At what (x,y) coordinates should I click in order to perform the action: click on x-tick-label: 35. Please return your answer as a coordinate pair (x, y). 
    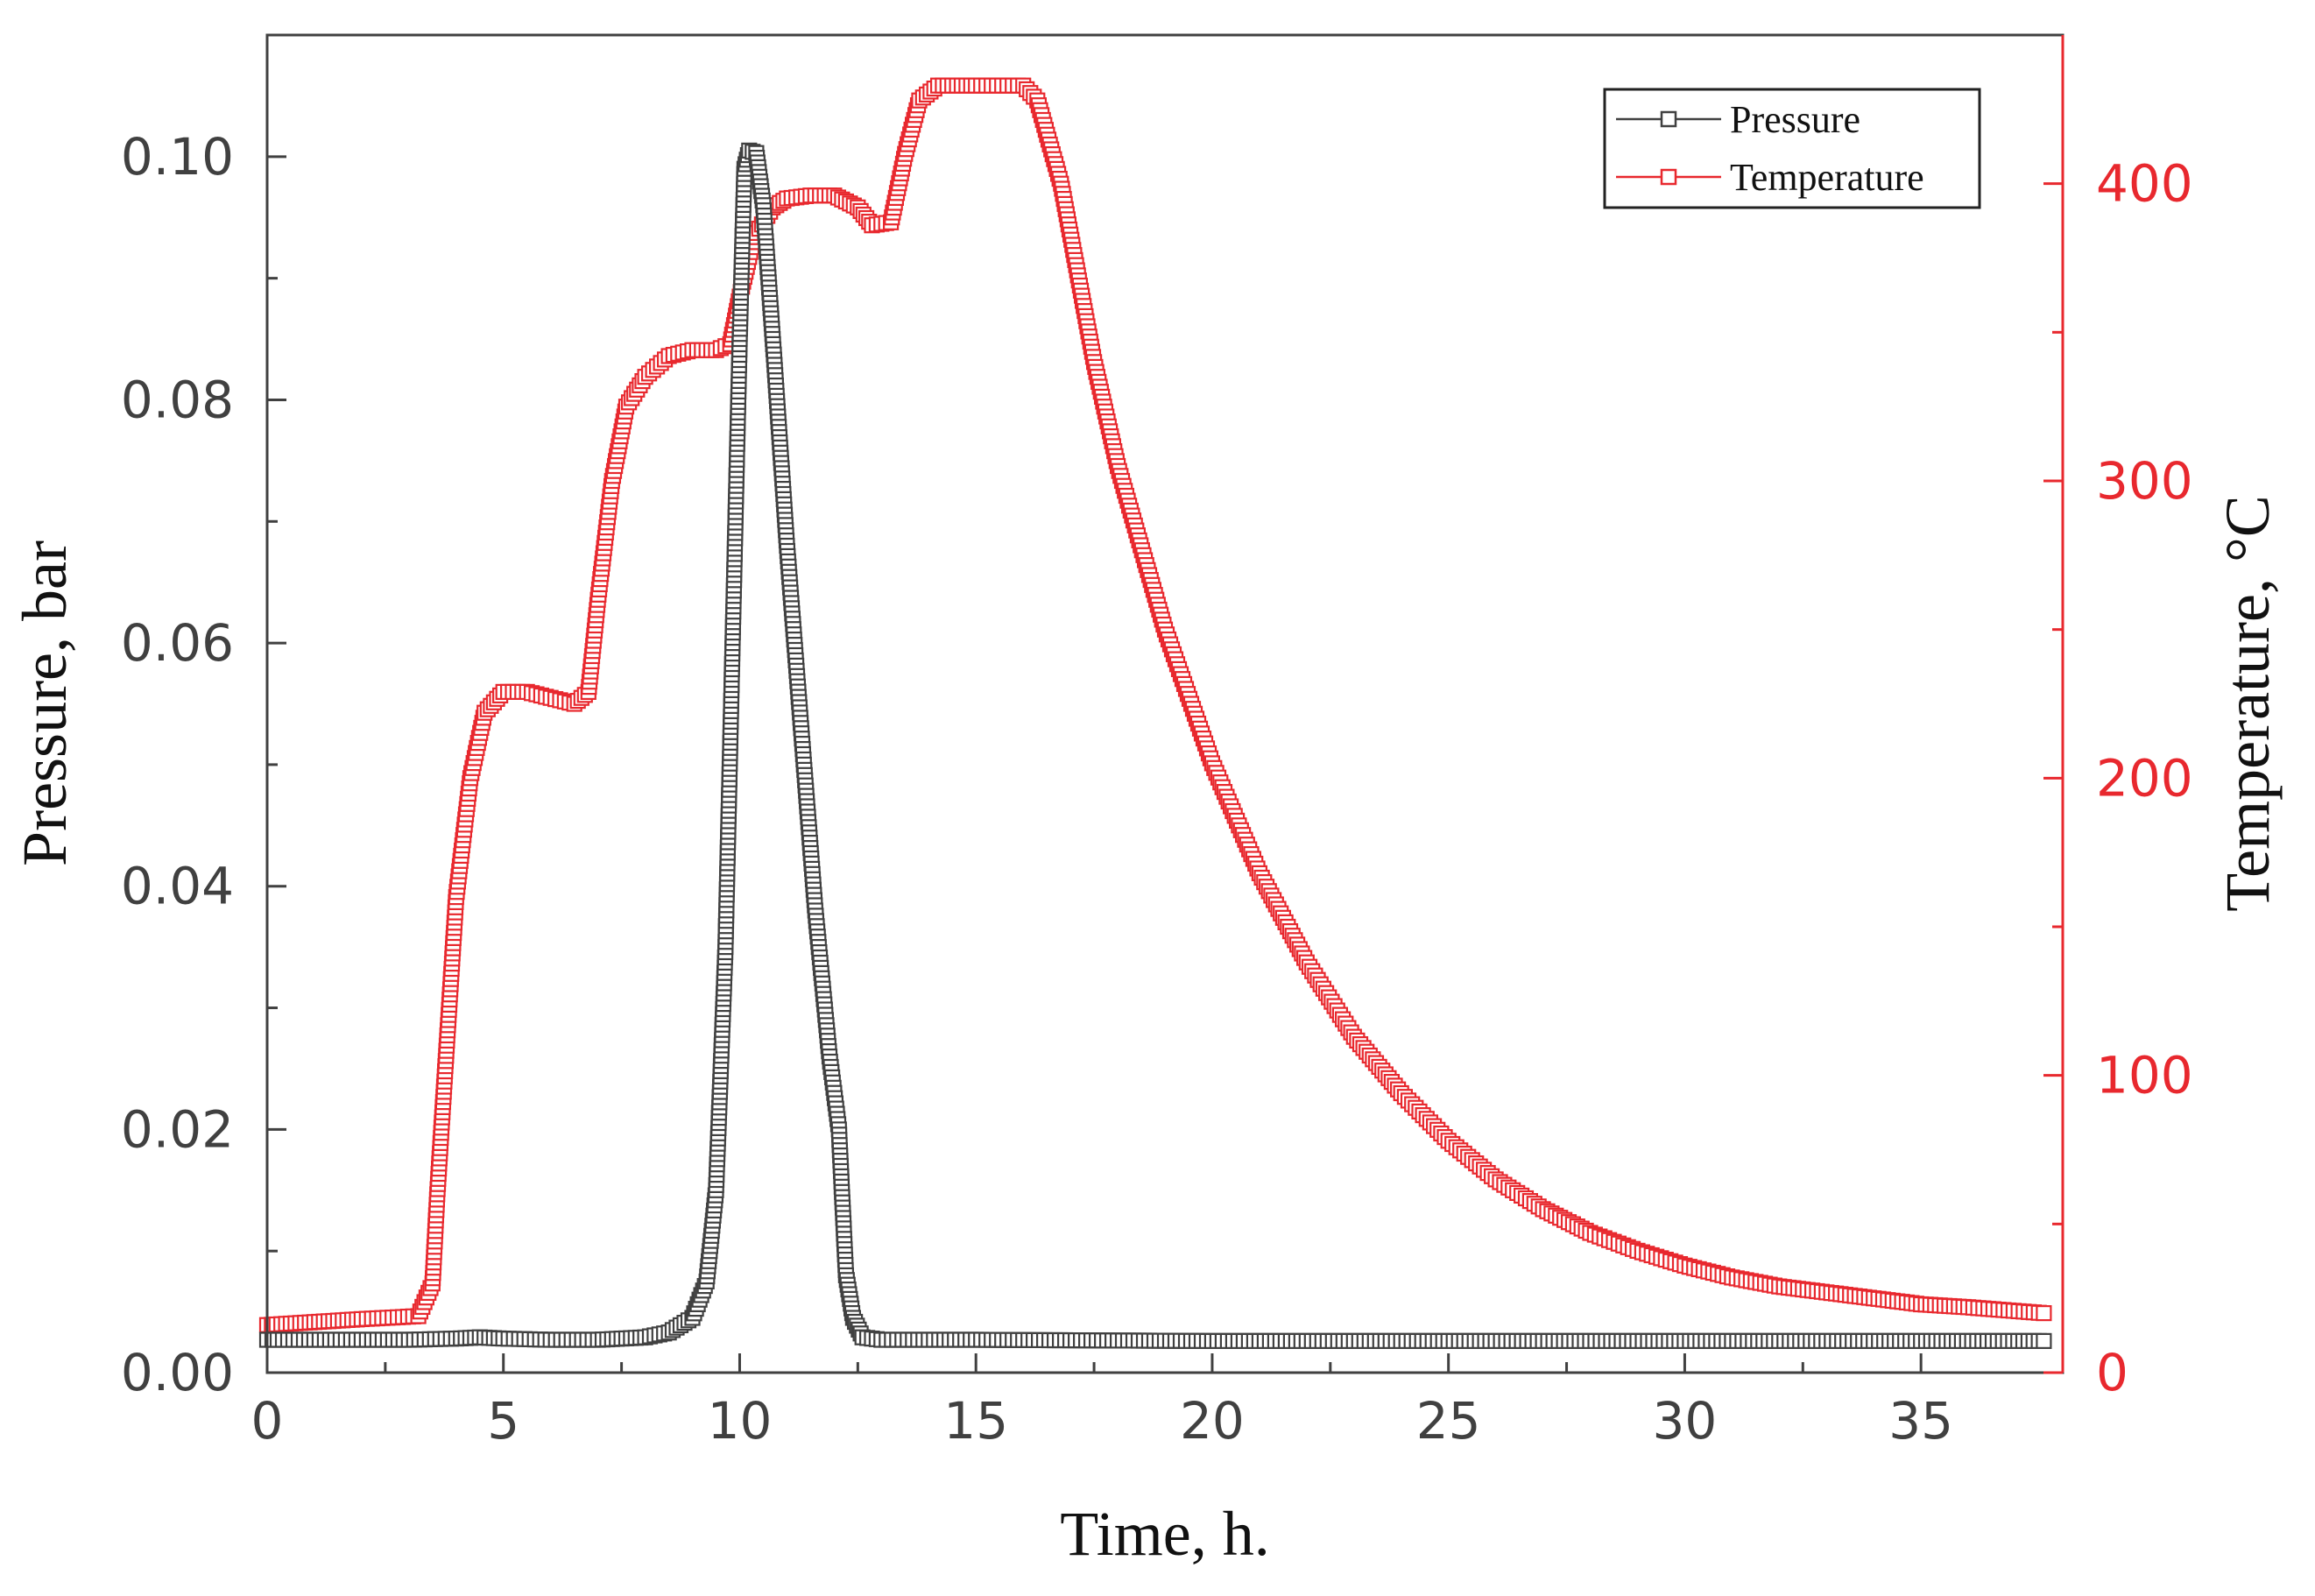
    Looking at the image, I should click on (1920, 1421).